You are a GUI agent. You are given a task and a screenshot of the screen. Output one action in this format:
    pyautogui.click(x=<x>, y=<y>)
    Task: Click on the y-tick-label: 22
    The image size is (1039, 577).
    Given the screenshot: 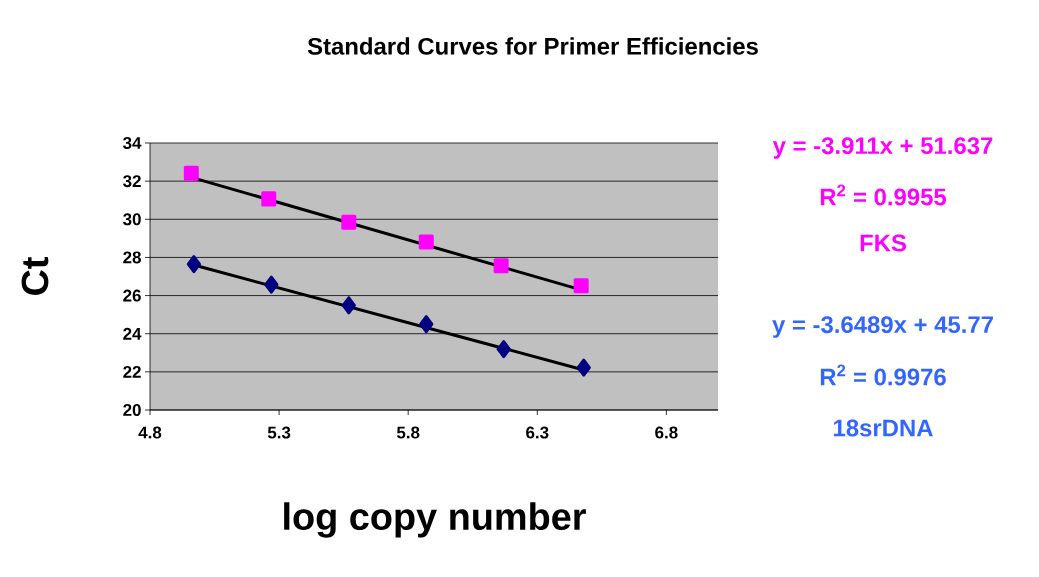 What is the action you would take?
    pyautogui.click(x=132, y=371)
    